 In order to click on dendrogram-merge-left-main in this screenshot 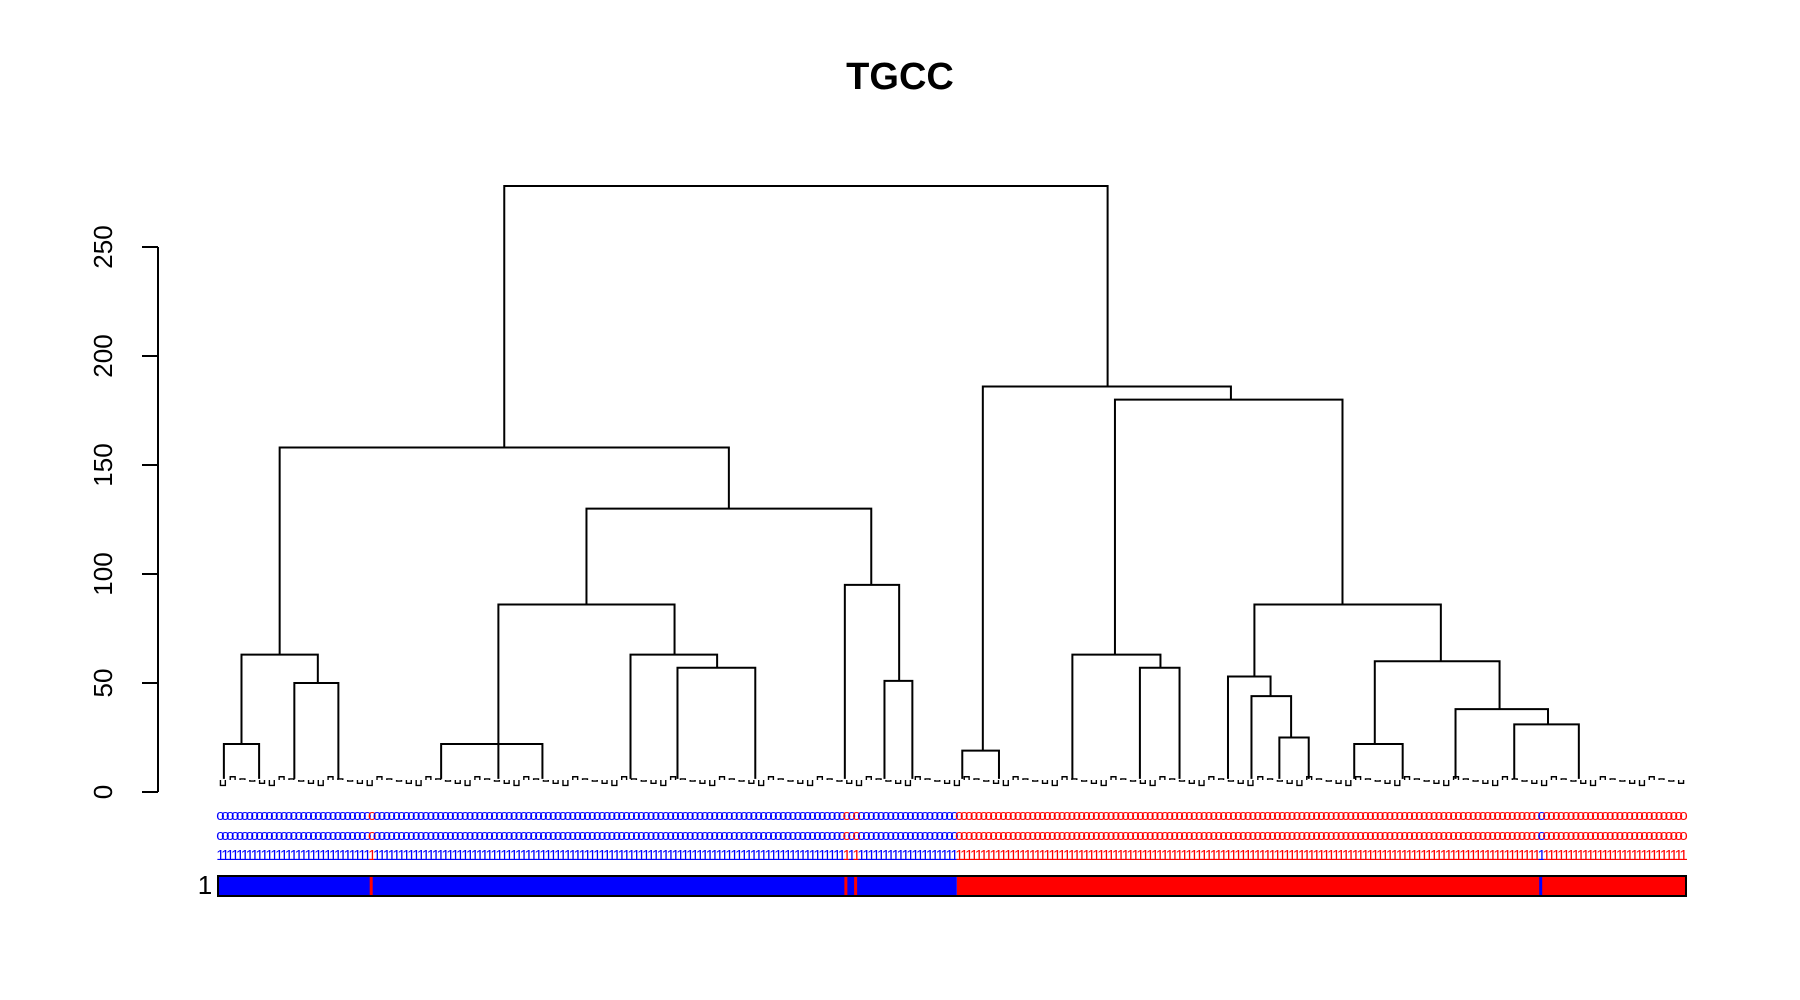, I will do `click(504, 550)`.